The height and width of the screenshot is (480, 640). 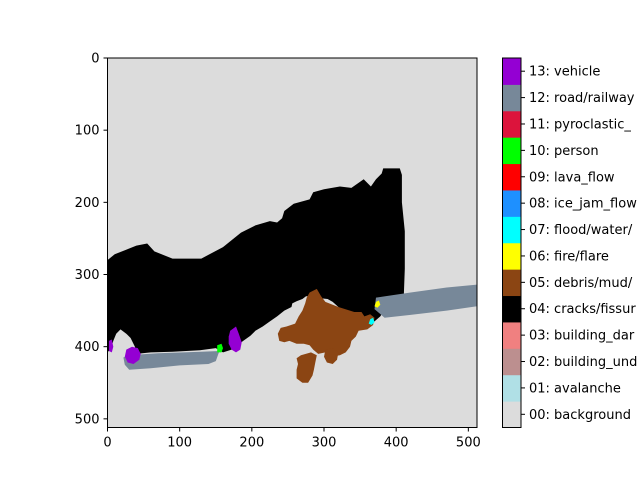 I want to click on colorbar-label: 07: flood/water/, so click(x=581, y=230).